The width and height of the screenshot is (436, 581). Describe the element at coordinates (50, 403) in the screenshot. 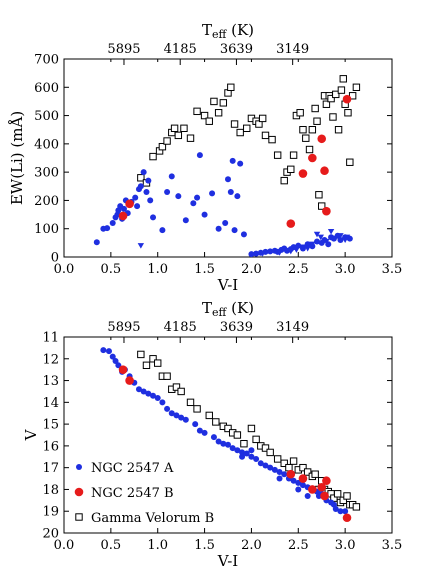

I see `y-tick-label: 14` at that location.